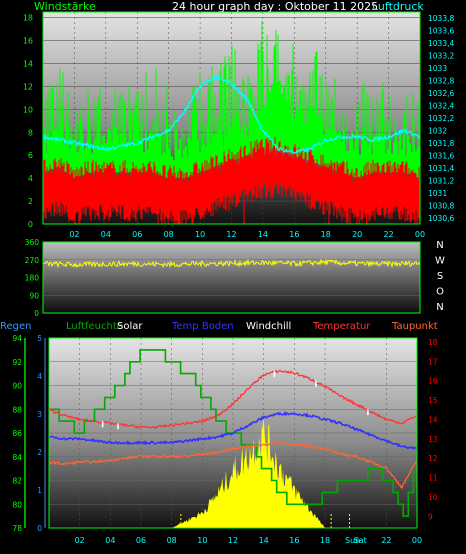  Describe the element at coordinates (430, 516) in the screenshot. I see `temperature-y-tick-label: 9` at that location.